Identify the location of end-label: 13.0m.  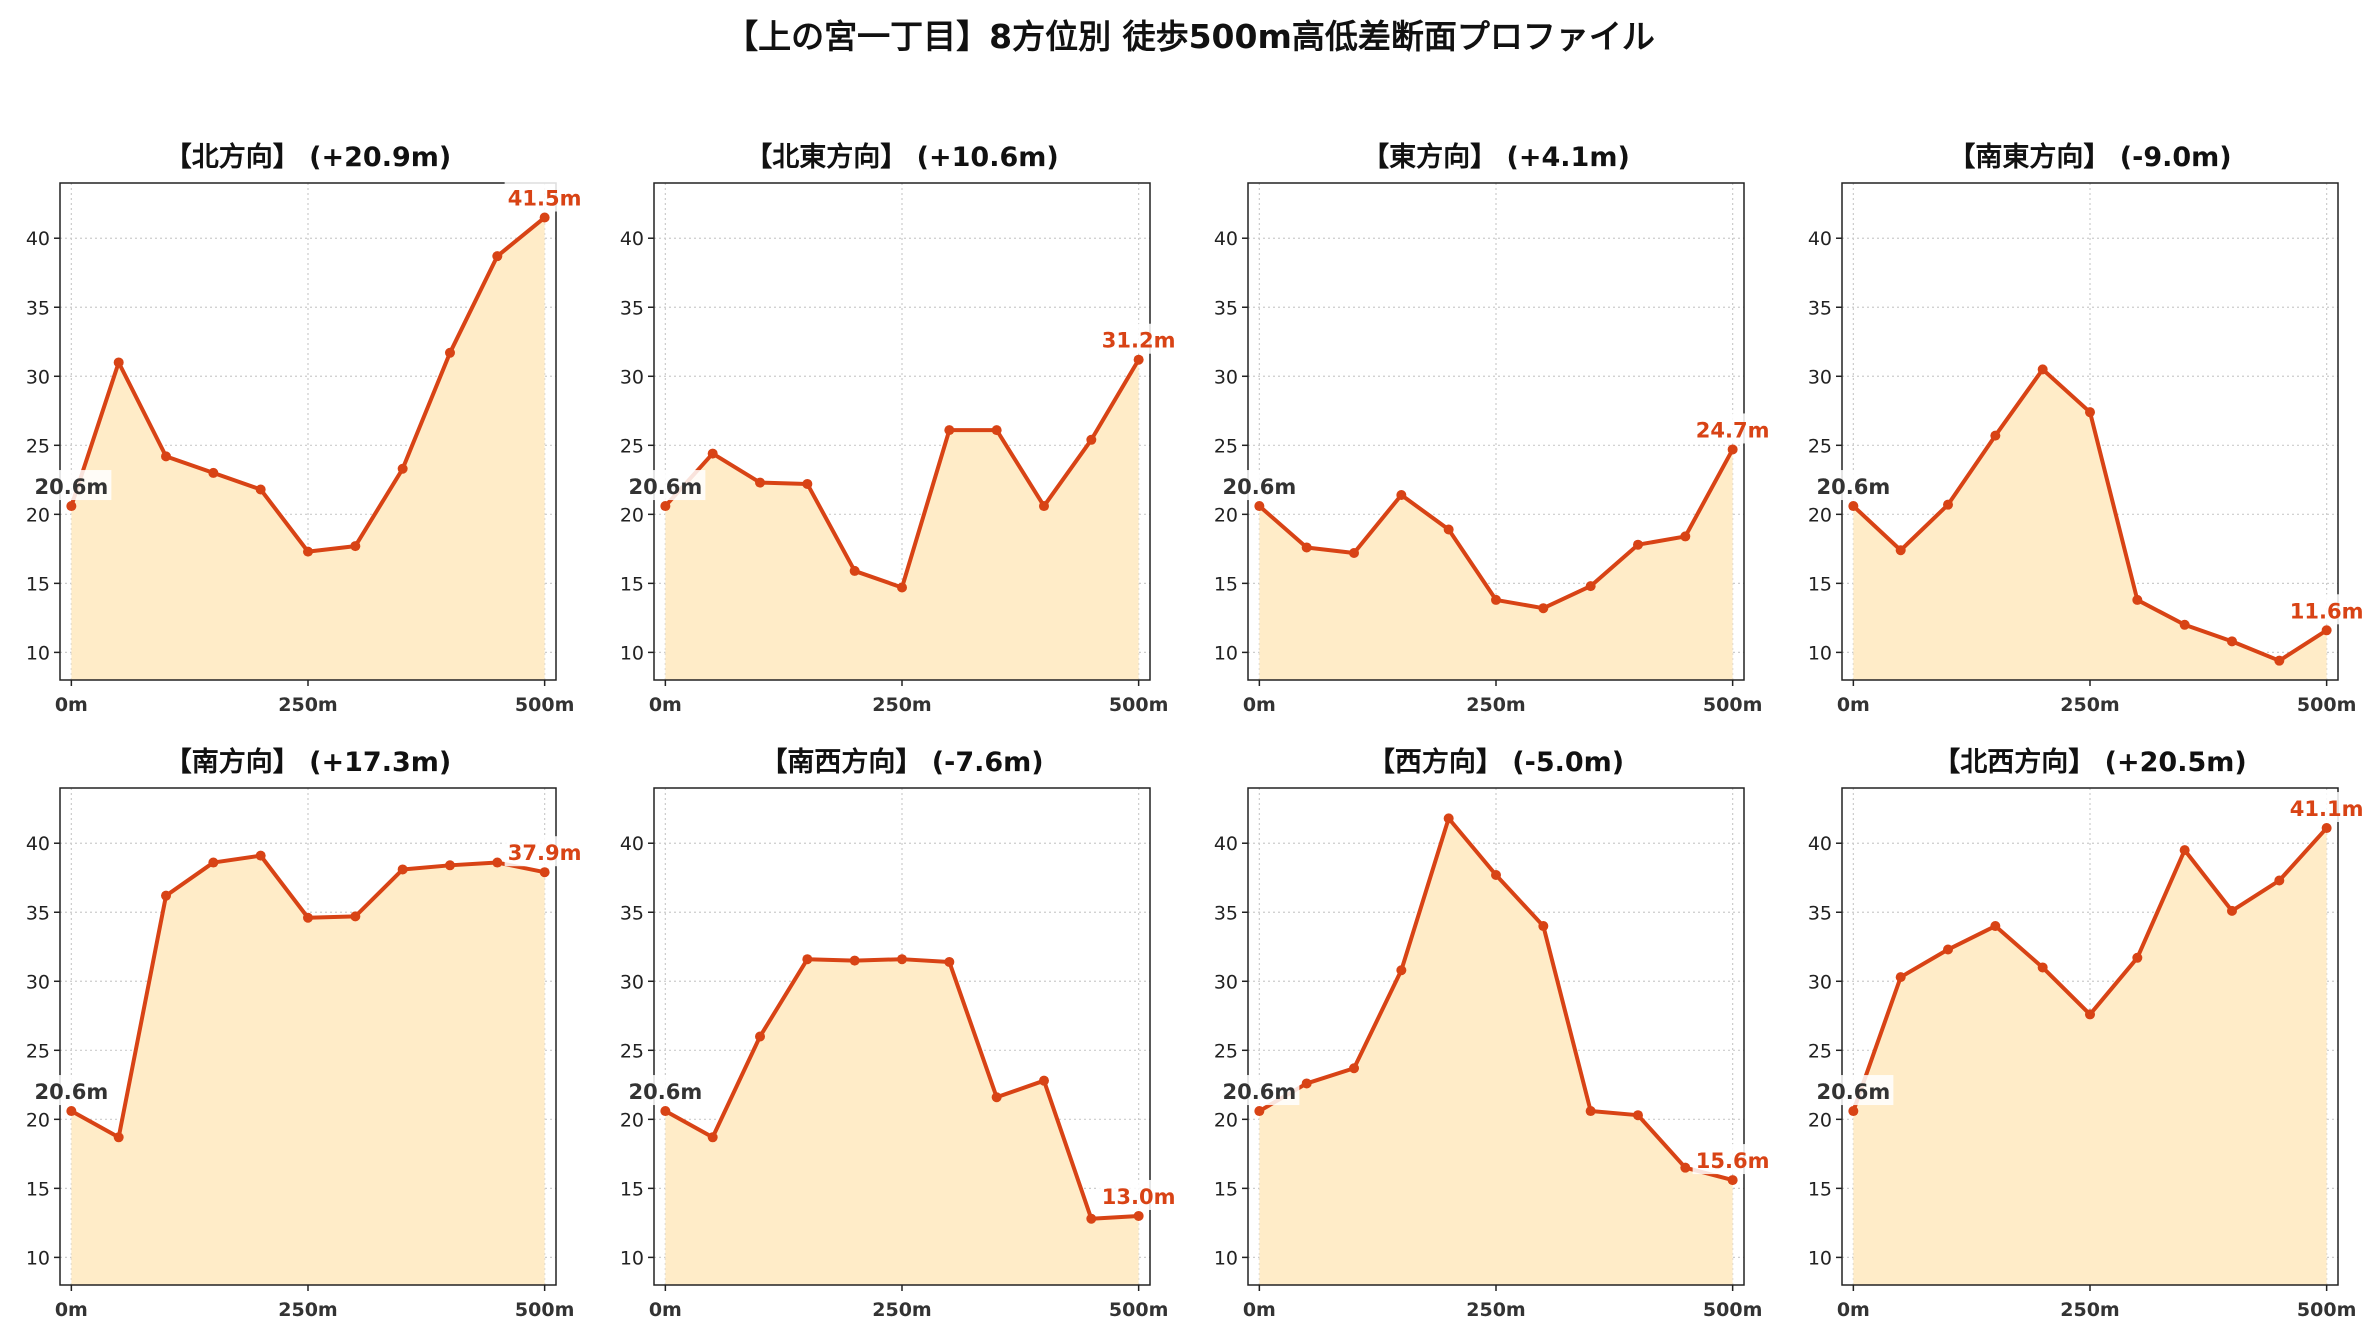
(1139, 1197).